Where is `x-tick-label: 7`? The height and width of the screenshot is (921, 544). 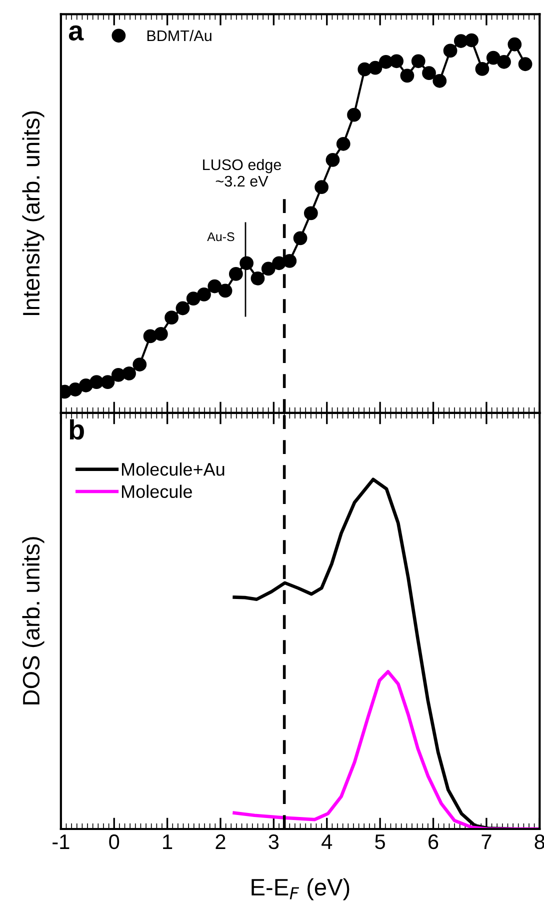
x-tick-label: 7 is located at coordinates (487, 841).